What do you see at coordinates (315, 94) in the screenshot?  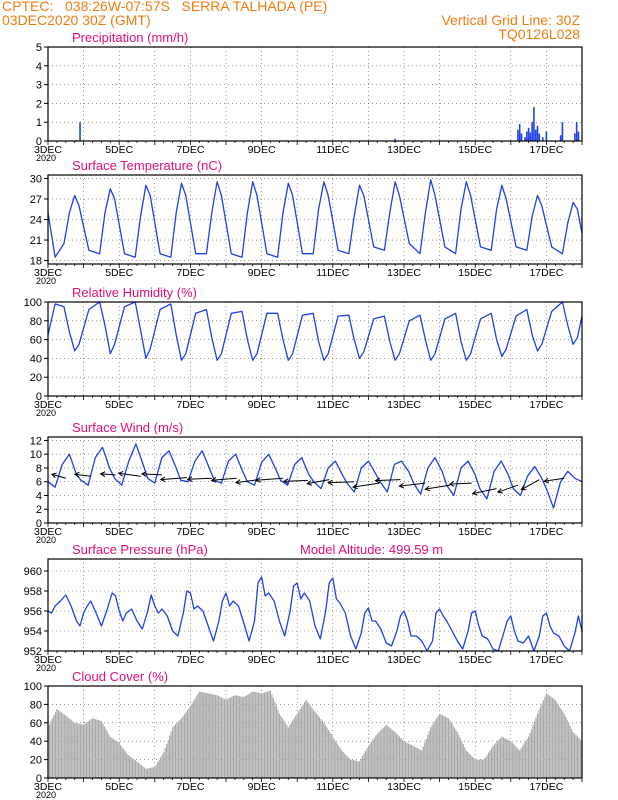 I see `precip-frame` at bounding box center [315, 94].